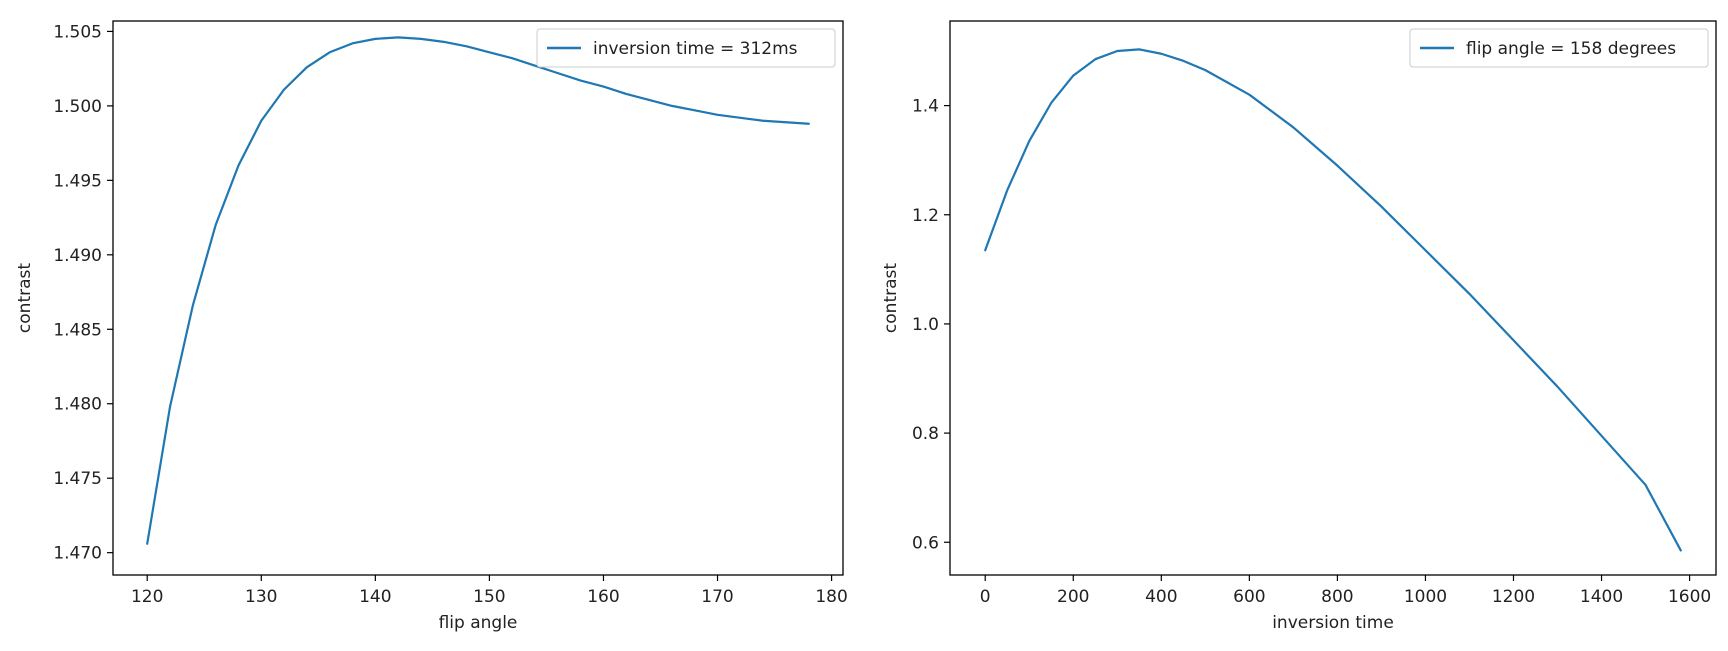 The image size is (1728, 651). I want to click on x-tick-label: 160, so click(603, 597).